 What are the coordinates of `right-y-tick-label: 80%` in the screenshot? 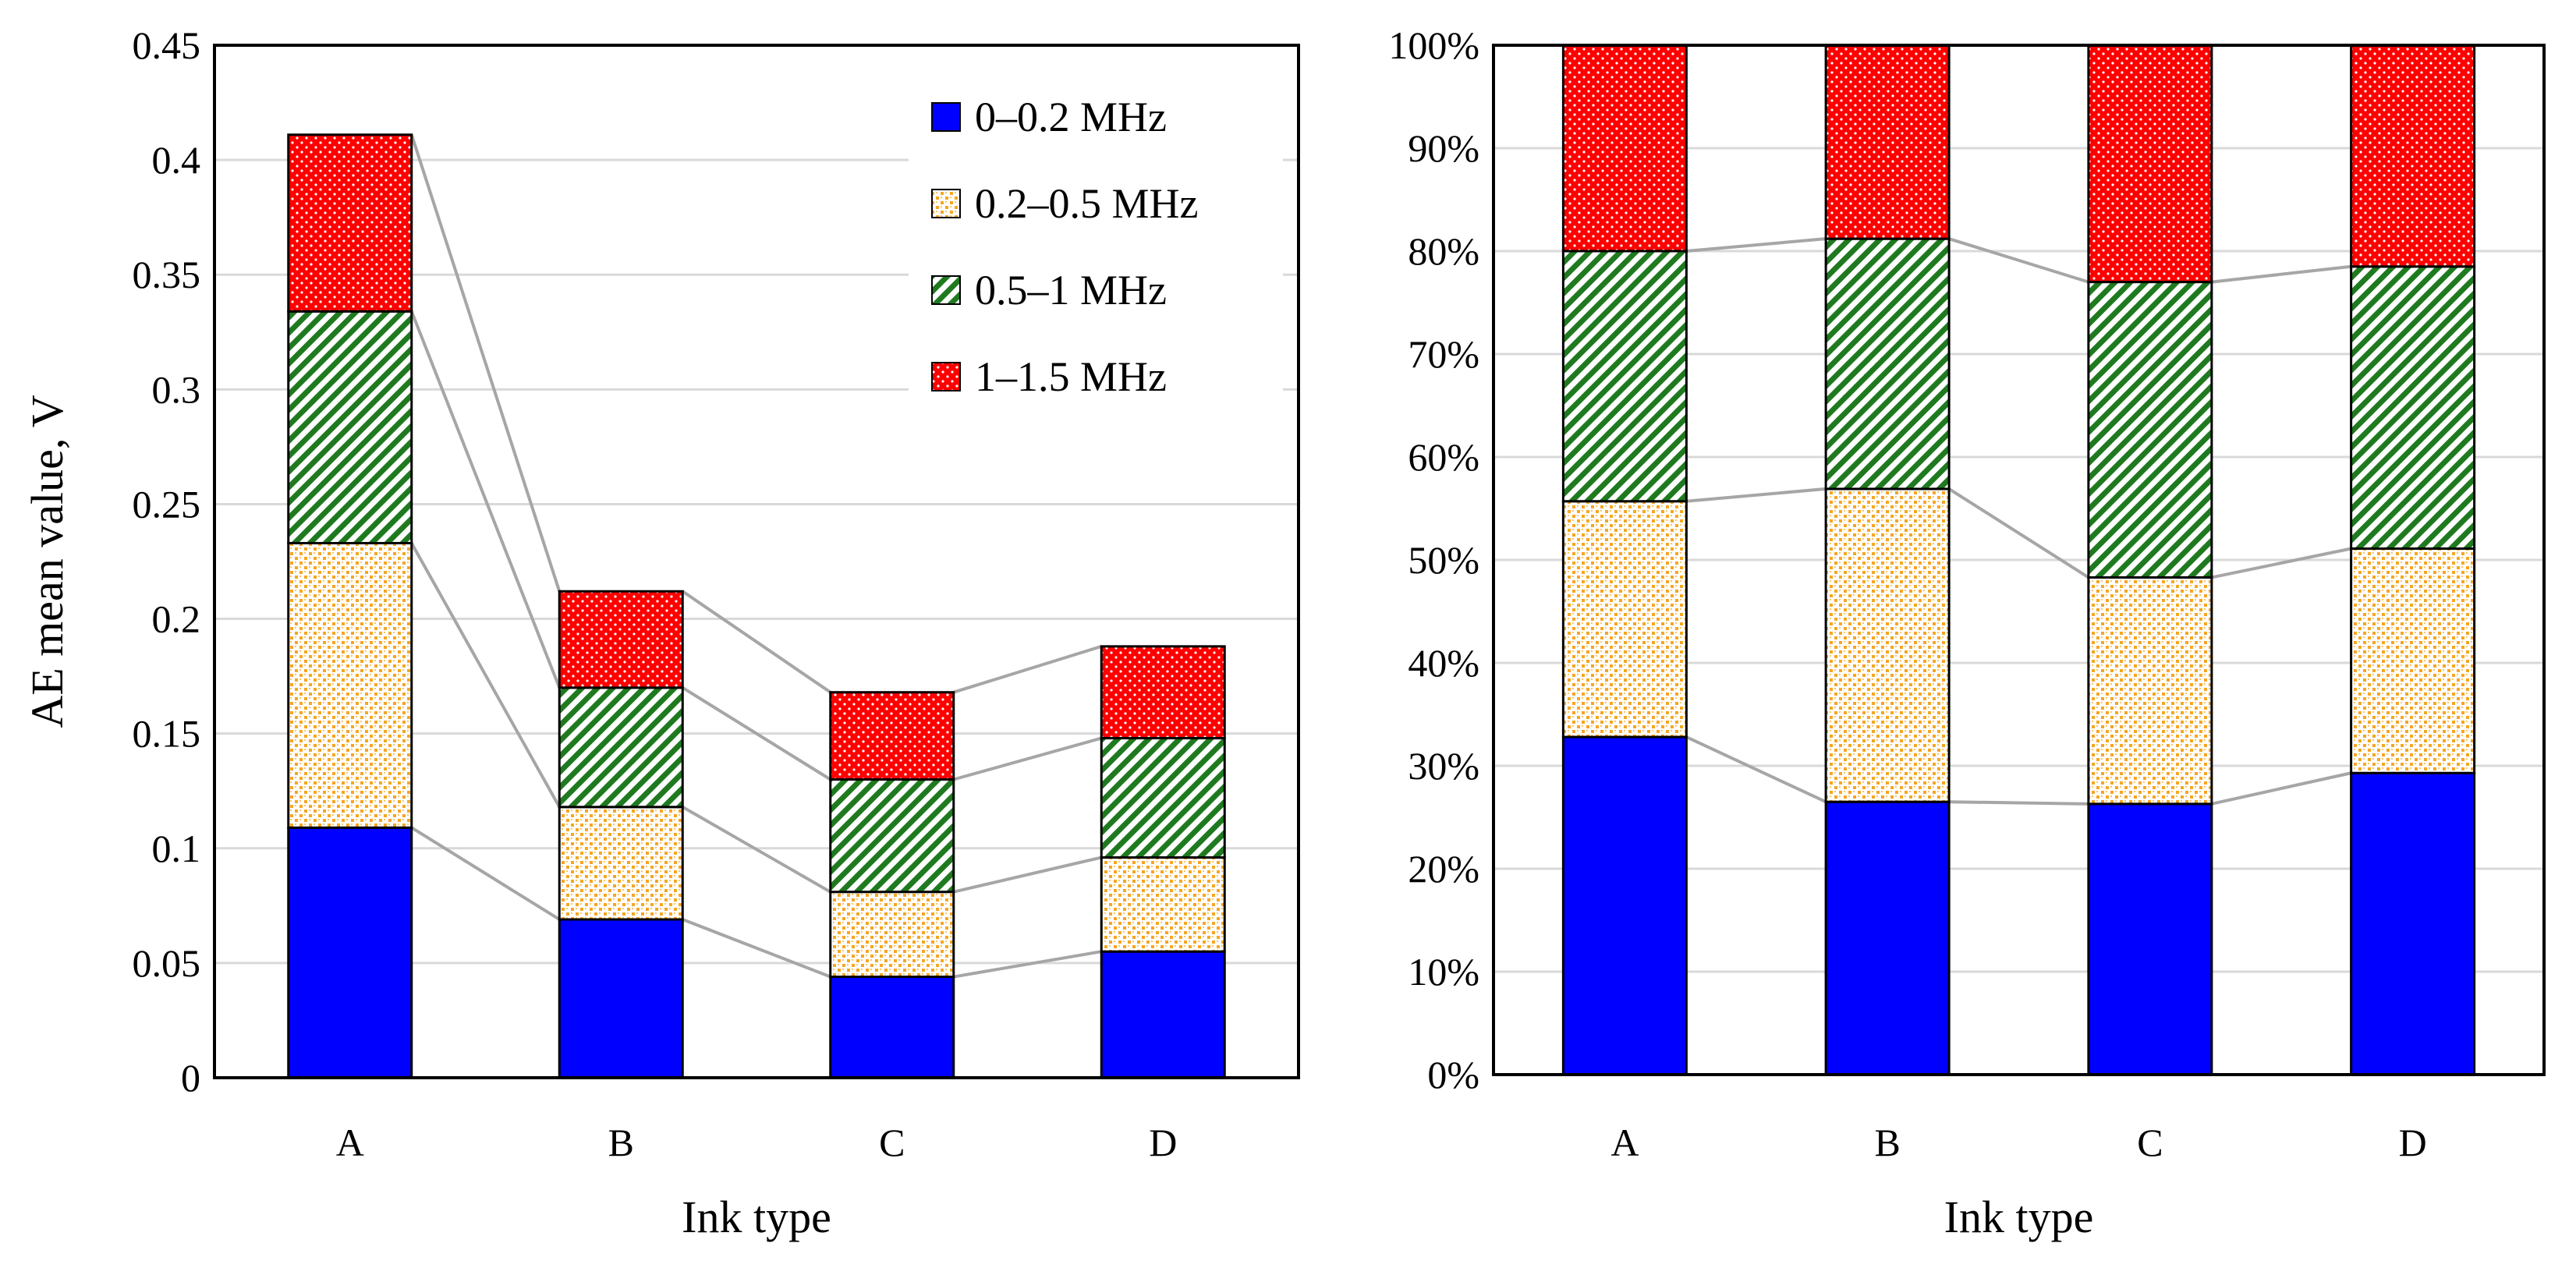 It's located at (1444, 251).